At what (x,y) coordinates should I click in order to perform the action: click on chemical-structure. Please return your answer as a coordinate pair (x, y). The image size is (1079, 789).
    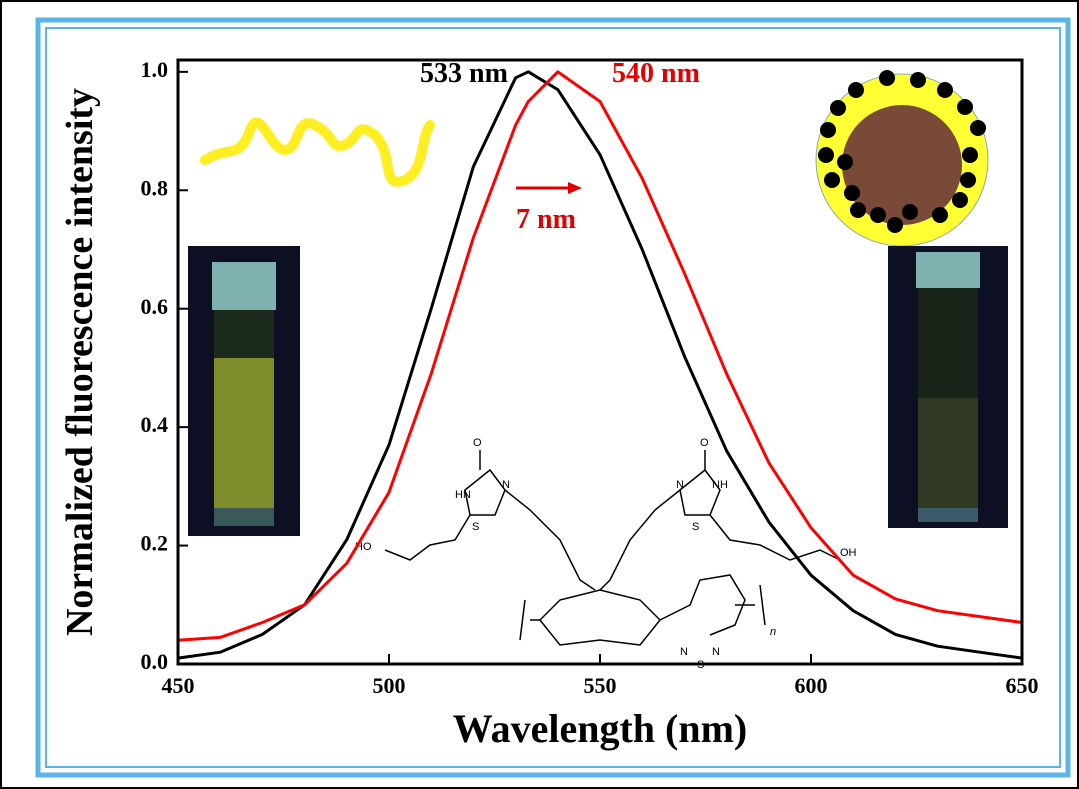
    Looking at the image, I should click on (612, 548).